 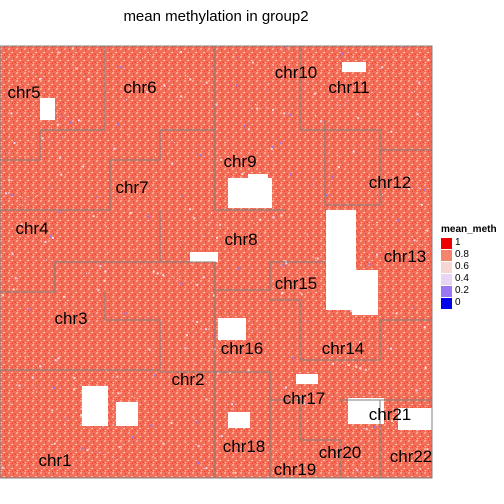 What do you see at coordinates (296, 283) in the screenshot?
I see `chromosome-label-chr15: chr15` at bounding box center [296, 283].